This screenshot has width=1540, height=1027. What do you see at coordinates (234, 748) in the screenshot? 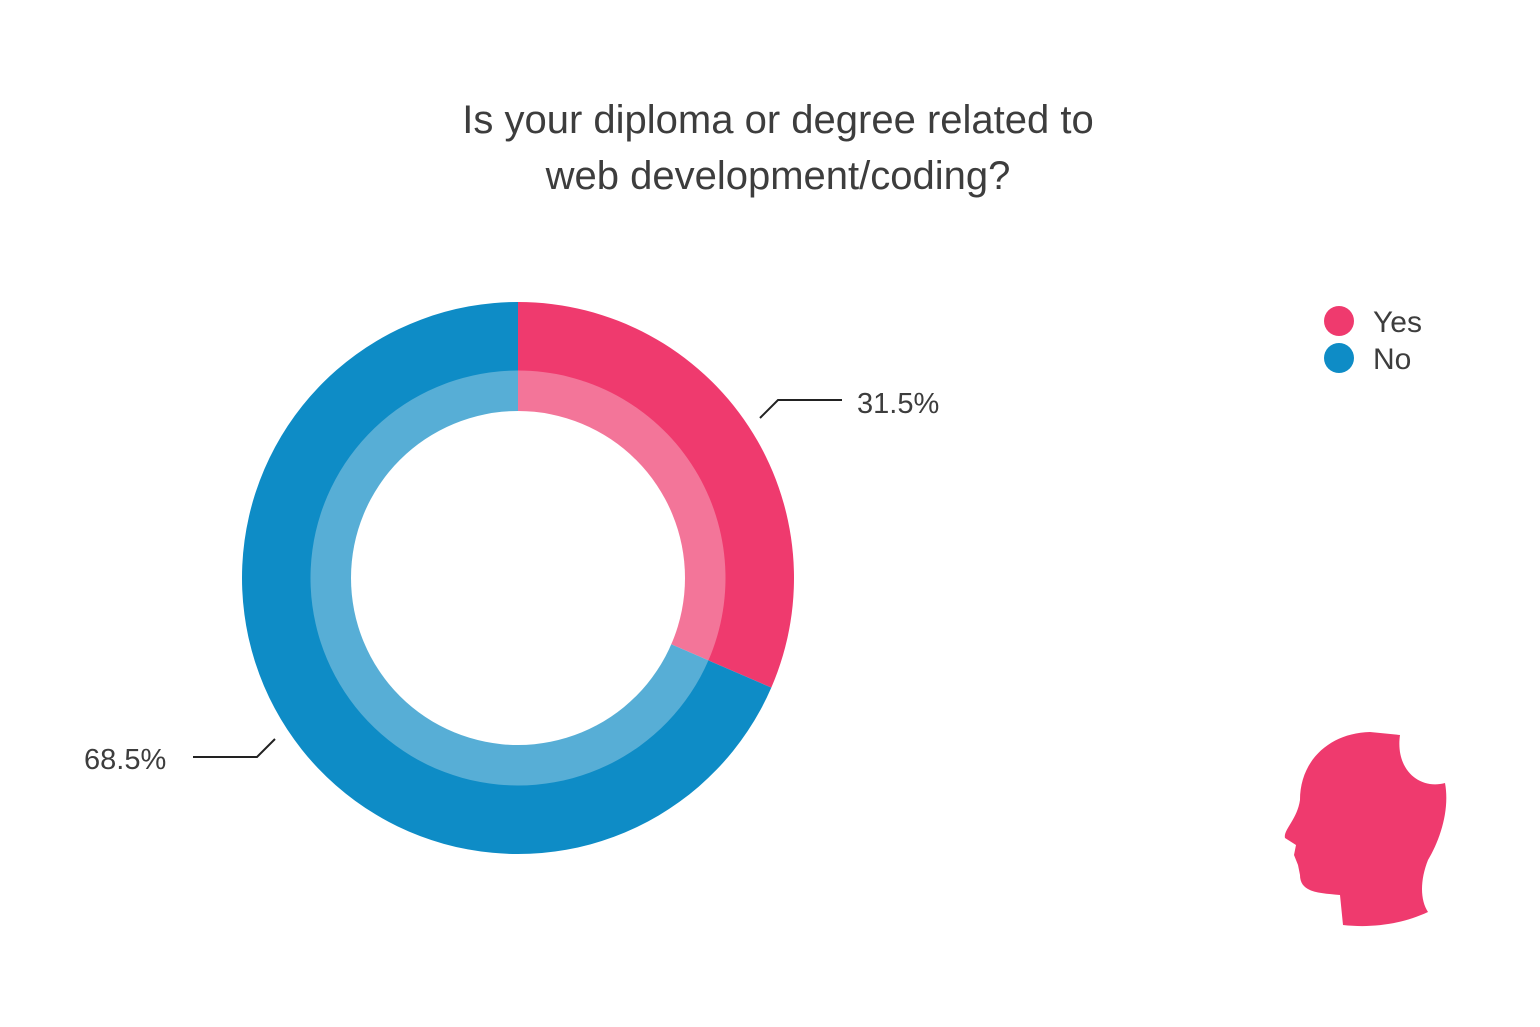
I see `leader-line-no` at bounding box center [234, 748].